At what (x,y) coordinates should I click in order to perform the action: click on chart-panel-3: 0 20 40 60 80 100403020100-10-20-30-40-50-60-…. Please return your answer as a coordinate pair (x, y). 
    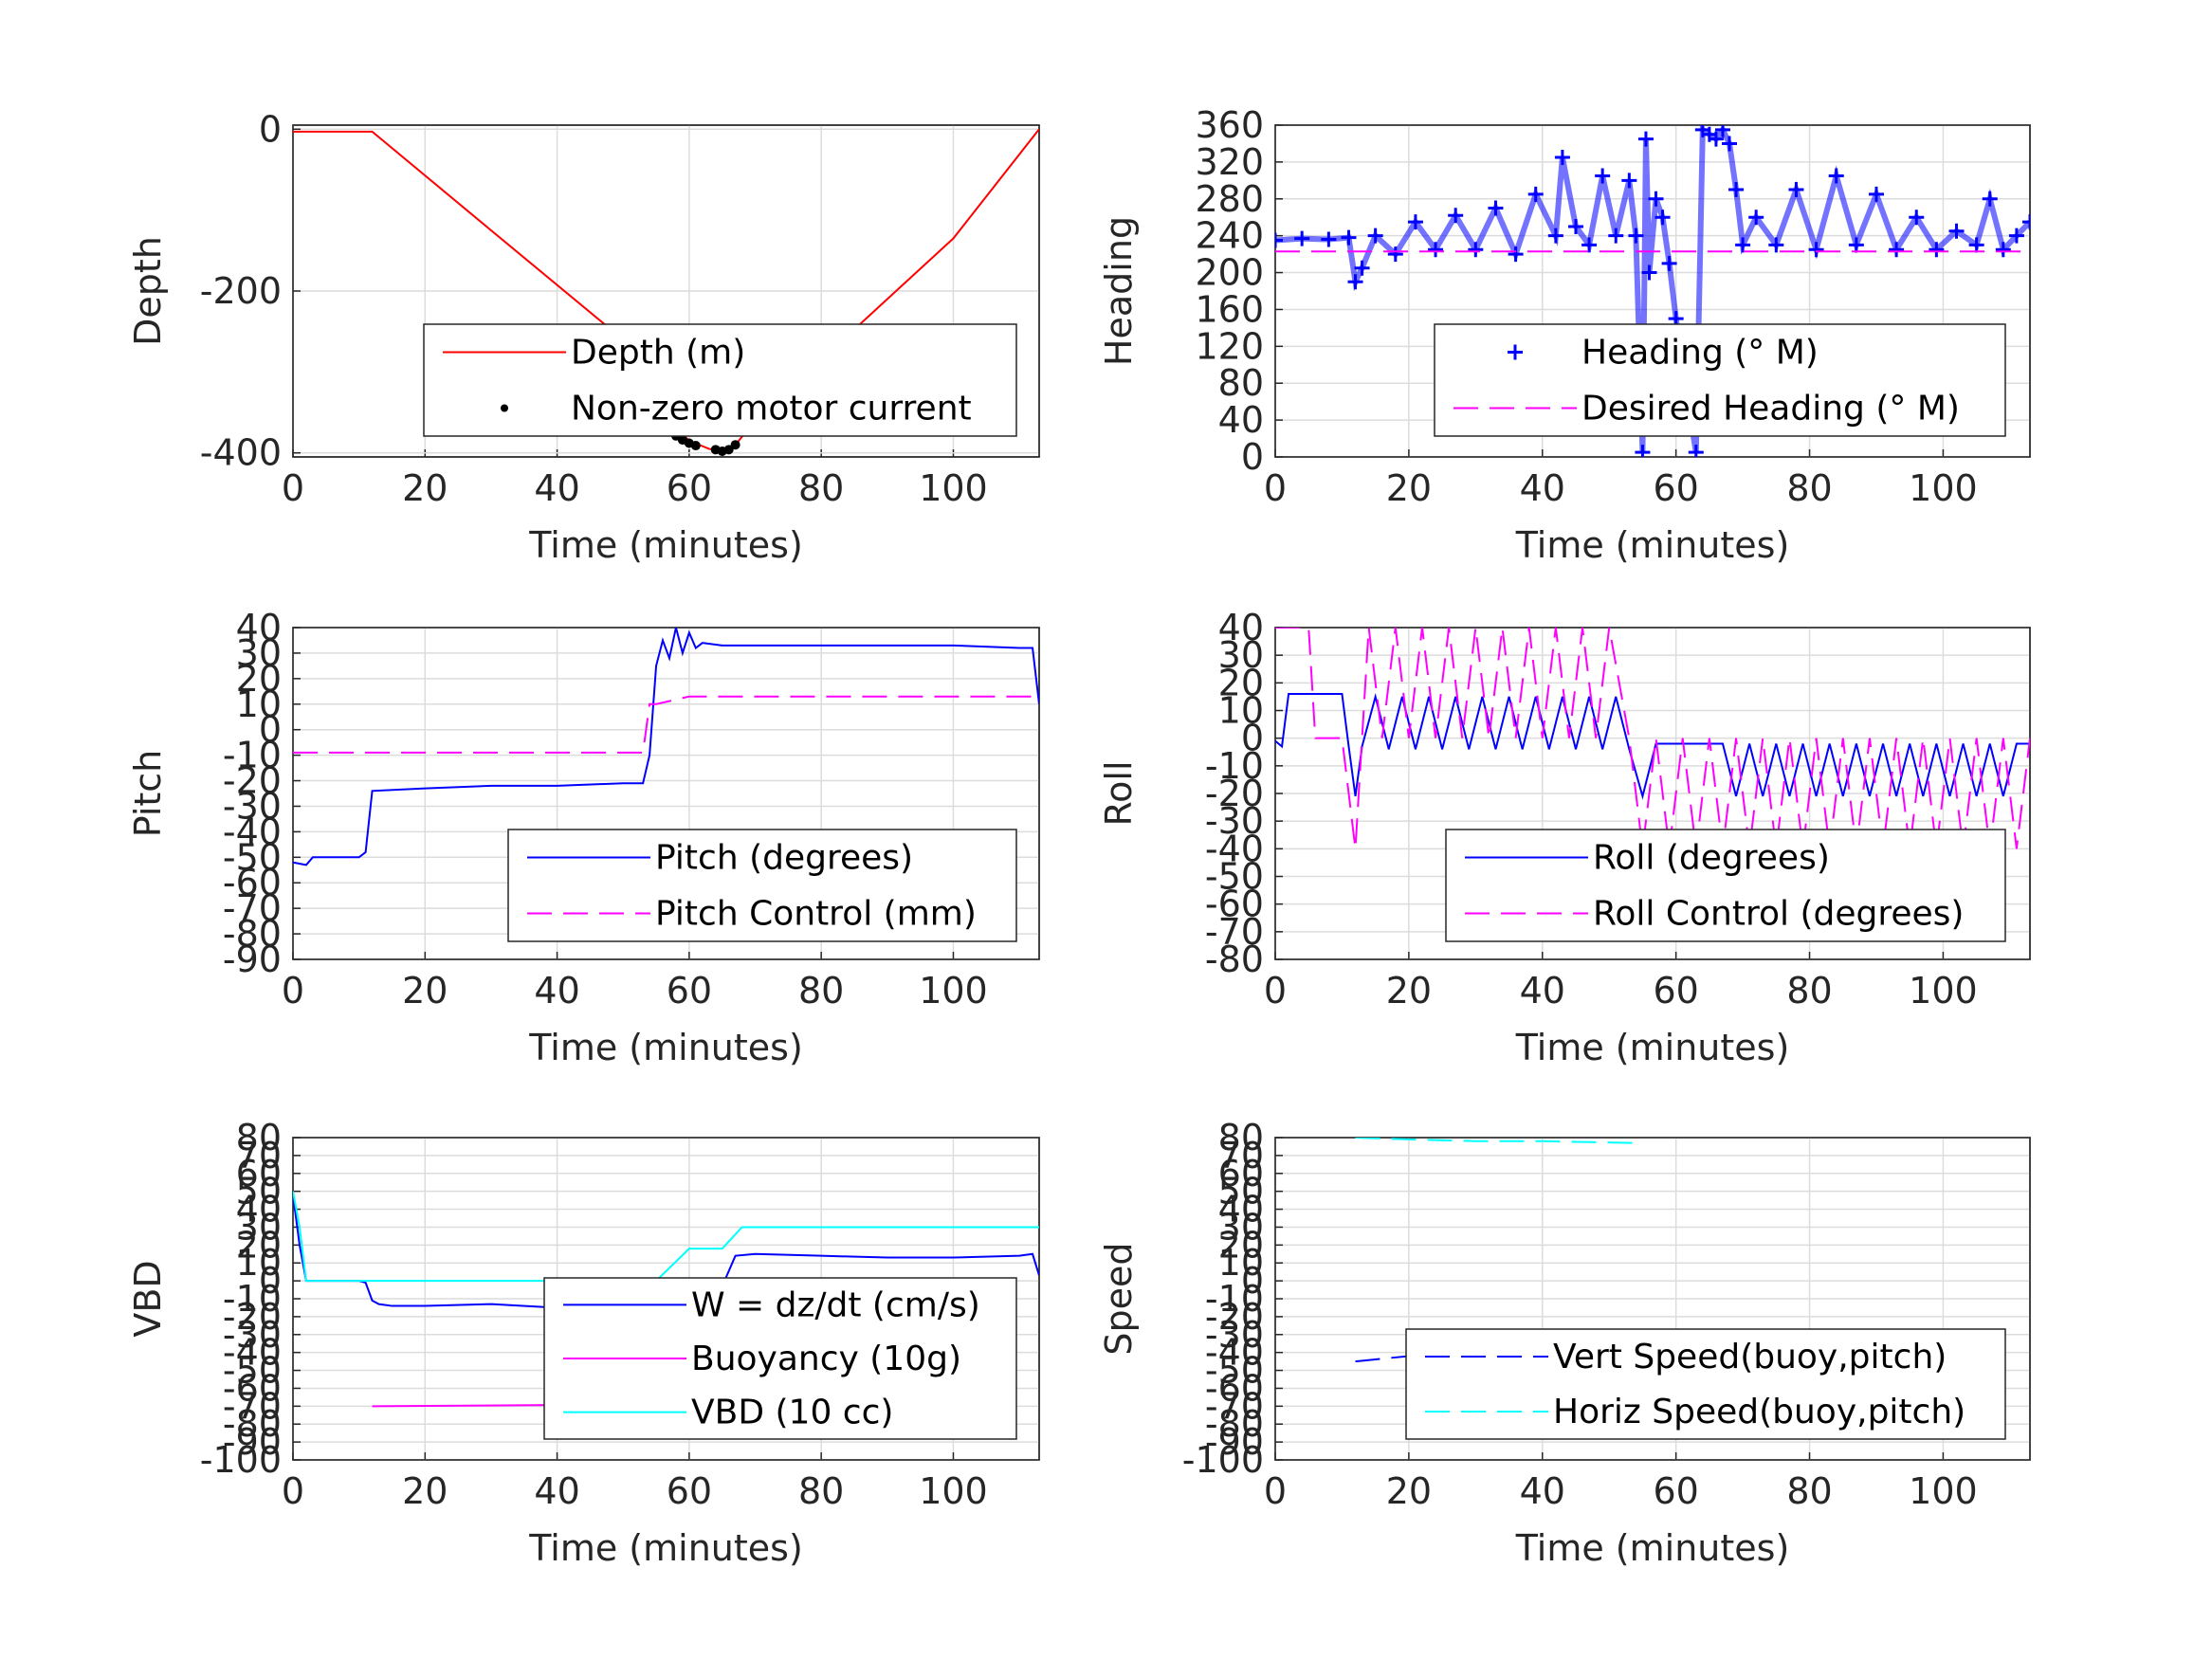
    Looking at the image, I should click on (583, 837).